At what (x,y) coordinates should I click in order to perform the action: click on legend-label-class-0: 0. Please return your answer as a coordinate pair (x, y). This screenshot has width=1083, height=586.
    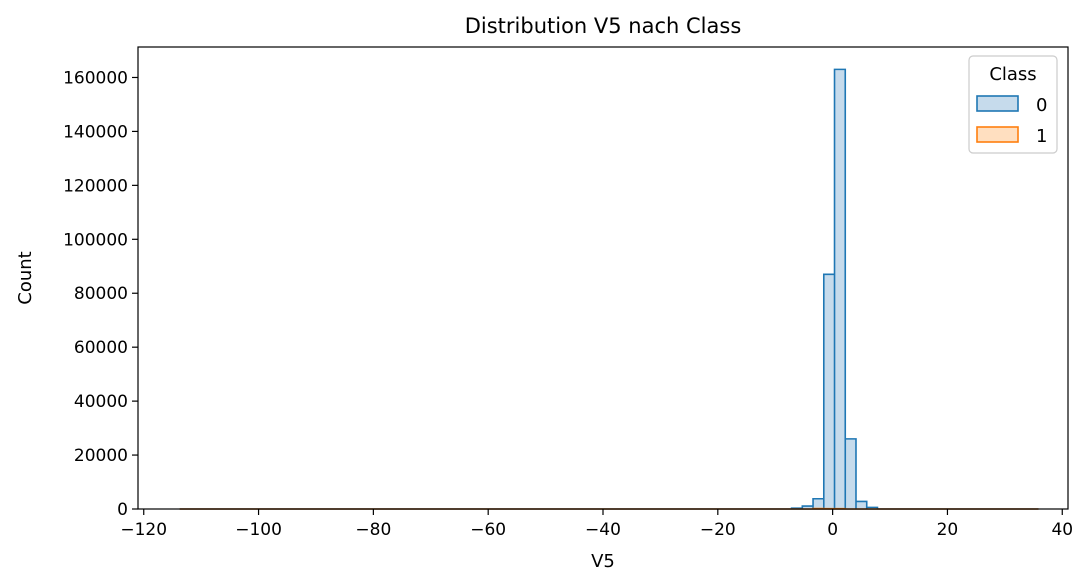
    Looking at the image, I should click on (1041, 105).